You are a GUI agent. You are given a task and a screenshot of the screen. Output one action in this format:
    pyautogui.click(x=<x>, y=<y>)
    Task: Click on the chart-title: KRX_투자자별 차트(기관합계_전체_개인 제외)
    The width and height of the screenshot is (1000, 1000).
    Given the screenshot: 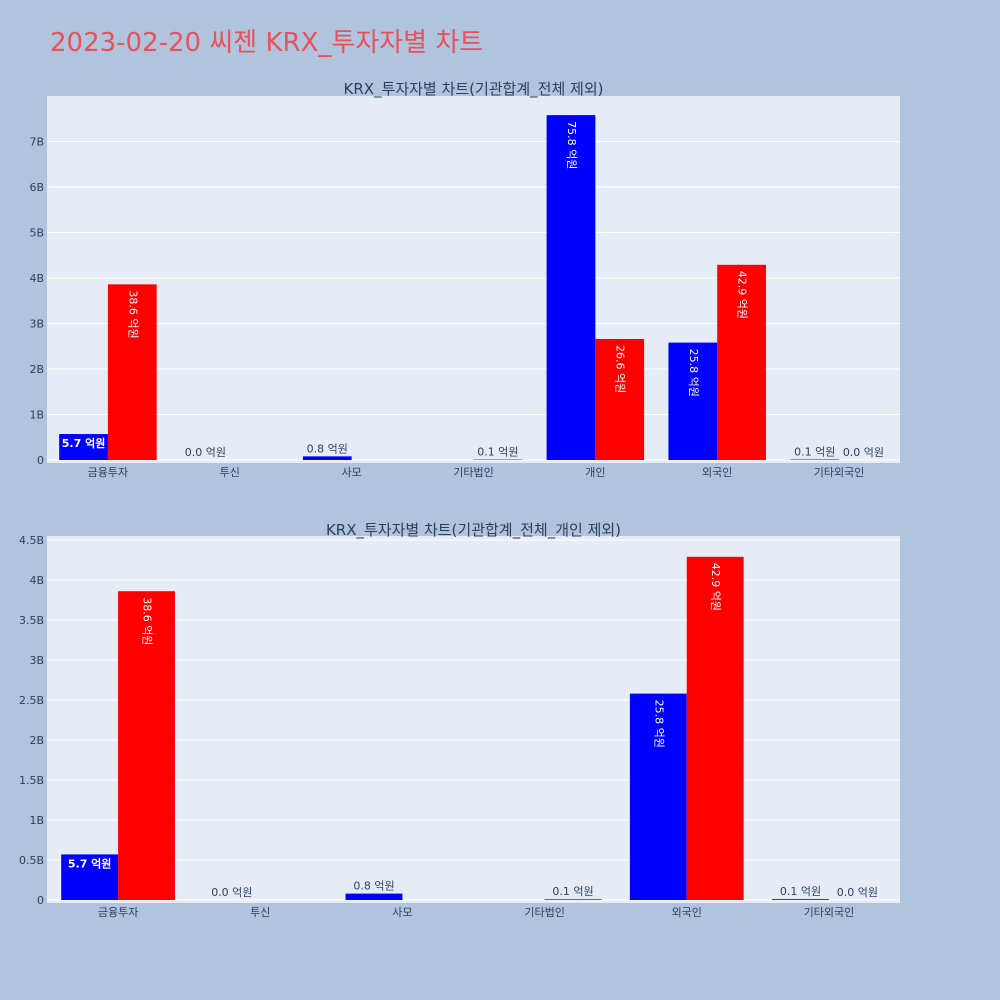 What is the action you would take?
    pyautogui.click(x=473, y=530)
    